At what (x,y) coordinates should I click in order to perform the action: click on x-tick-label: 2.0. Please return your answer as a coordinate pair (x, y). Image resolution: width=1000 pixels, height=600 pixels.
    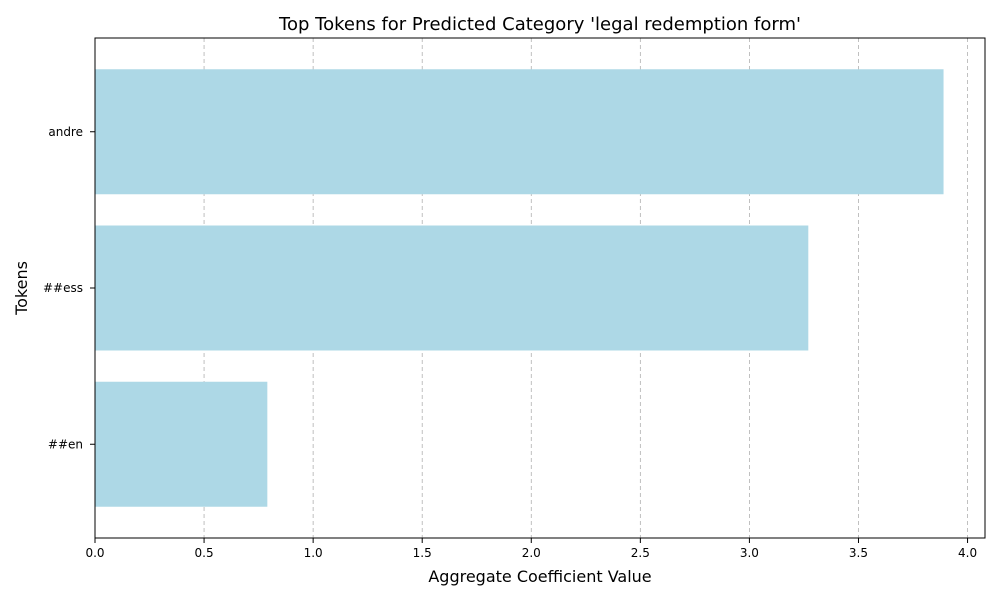
    Looking at the image, I should click on (531, 553).